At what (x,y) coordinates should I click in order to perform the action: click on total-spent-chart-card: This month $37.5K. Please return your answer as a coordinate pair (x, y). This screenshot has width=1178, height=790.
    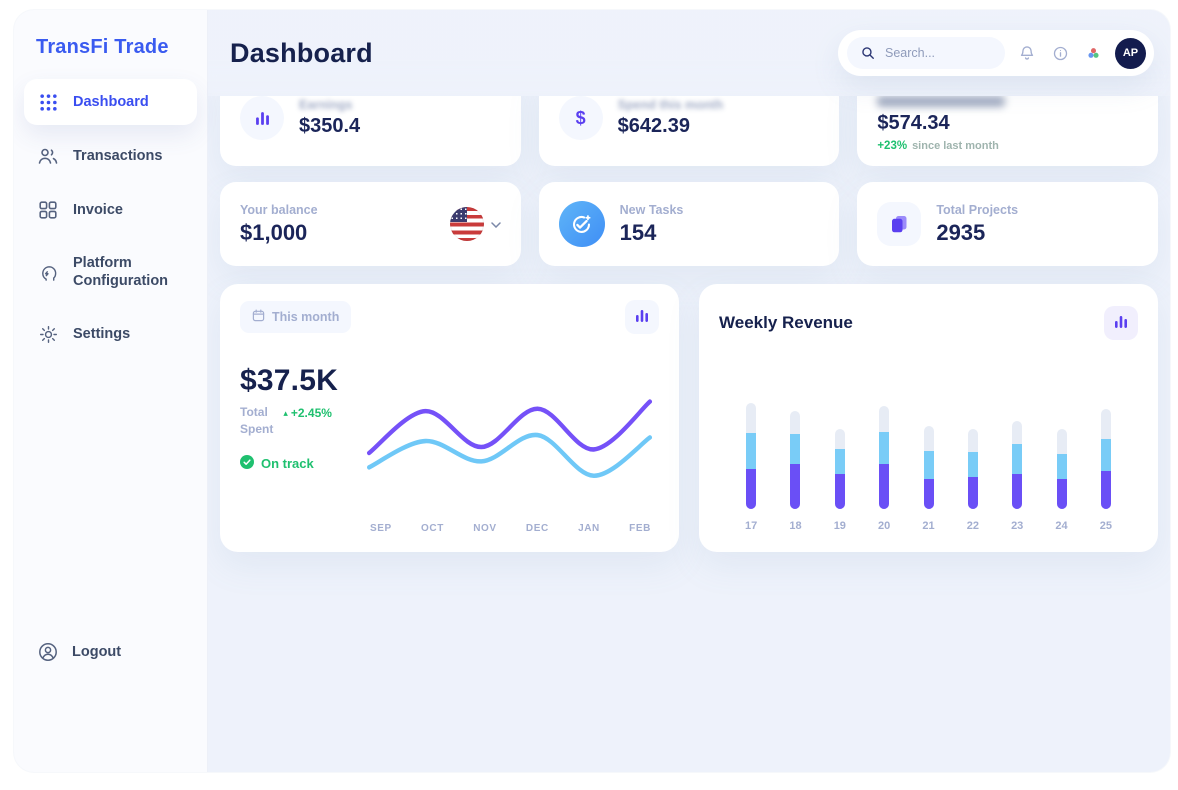
    Looking at the image, I should click on (449, 418).